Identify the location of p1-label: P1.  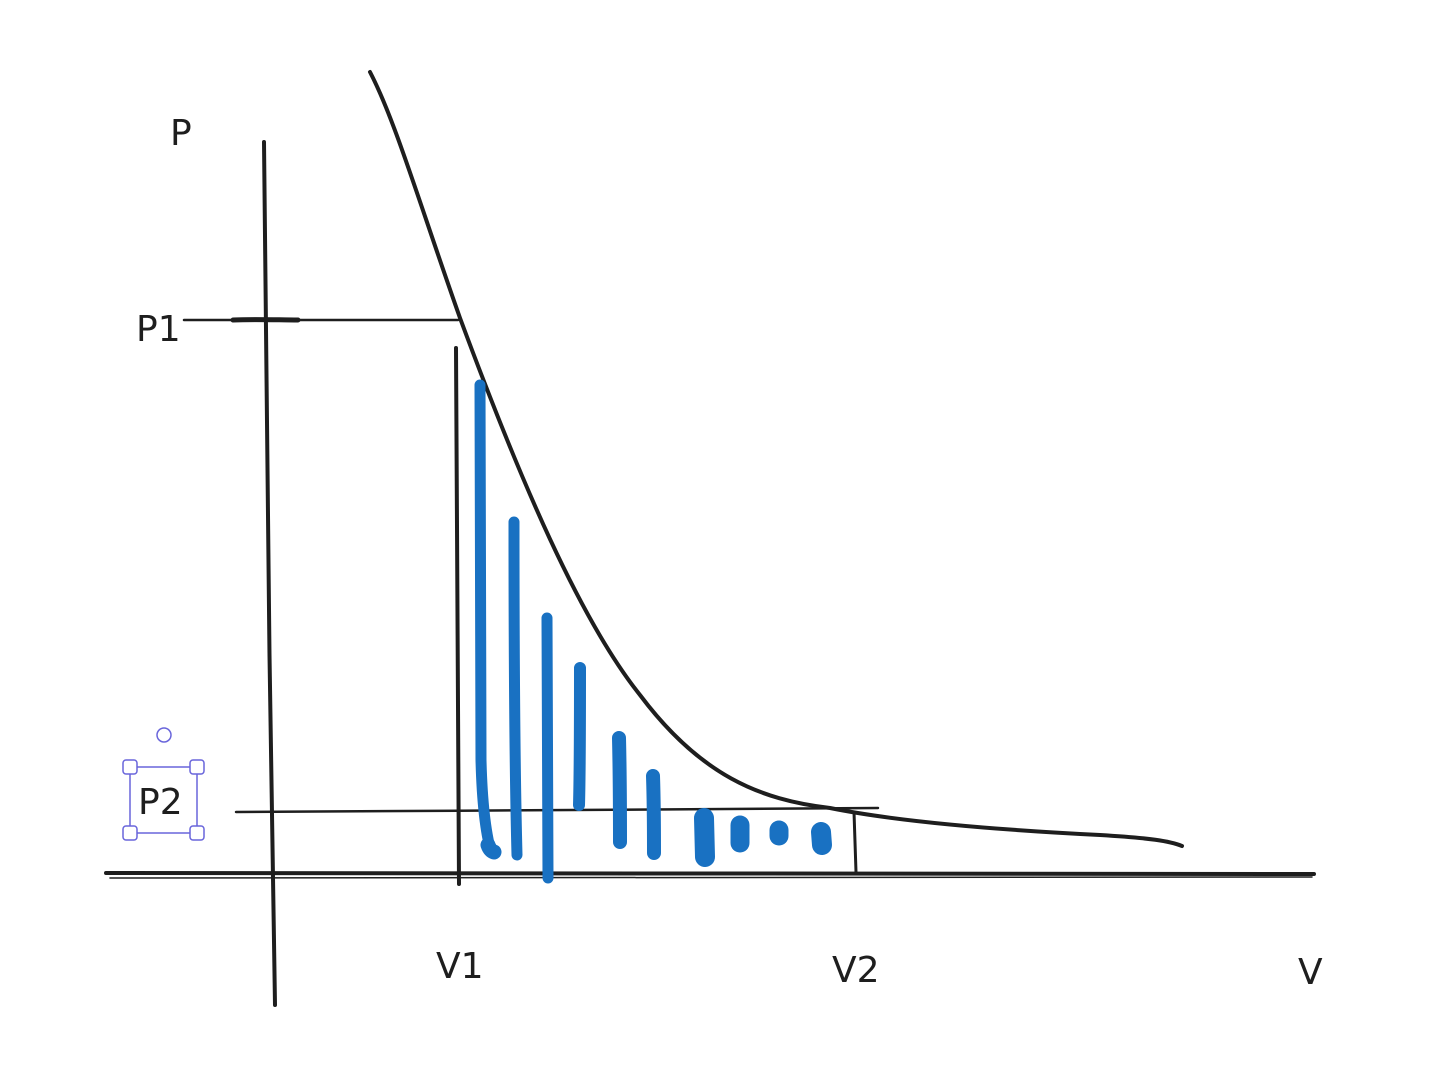
(158, 329).